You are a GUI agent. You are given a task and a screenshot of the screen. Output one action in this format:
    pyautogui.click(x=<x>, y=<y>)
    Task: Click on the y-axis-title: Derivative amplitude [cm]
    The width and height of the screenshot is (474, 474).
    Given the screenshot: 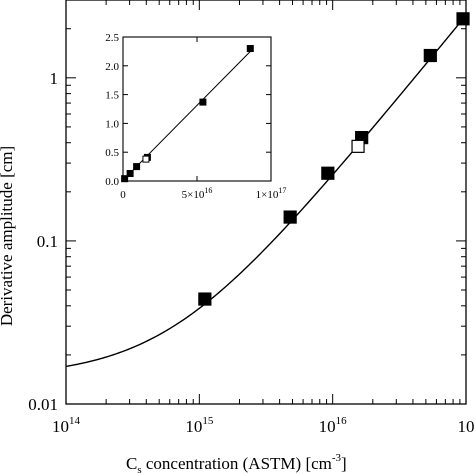 What is the action you would take?
    pyautogui.click(x=8, y=236)
    